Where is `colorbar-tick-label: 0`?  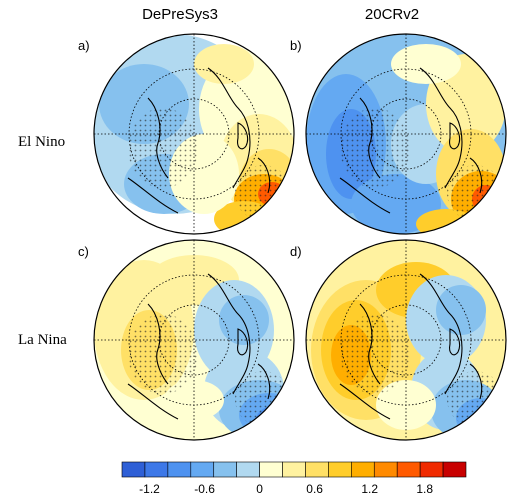
colorbar-tick-label: 0 is located at coordinates (259, 489).